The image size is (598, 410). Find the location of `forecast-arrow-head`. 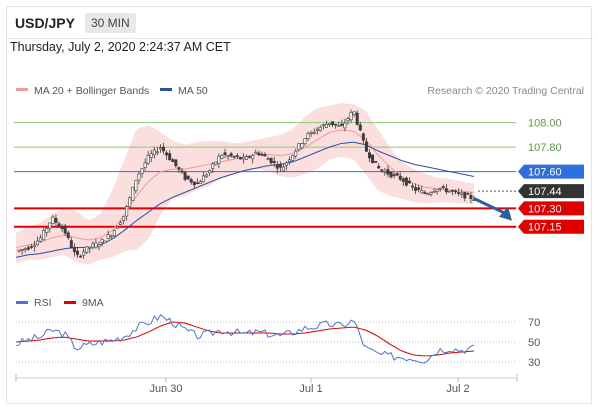

forecast-arrow-head is located at coordinates (505, 213).